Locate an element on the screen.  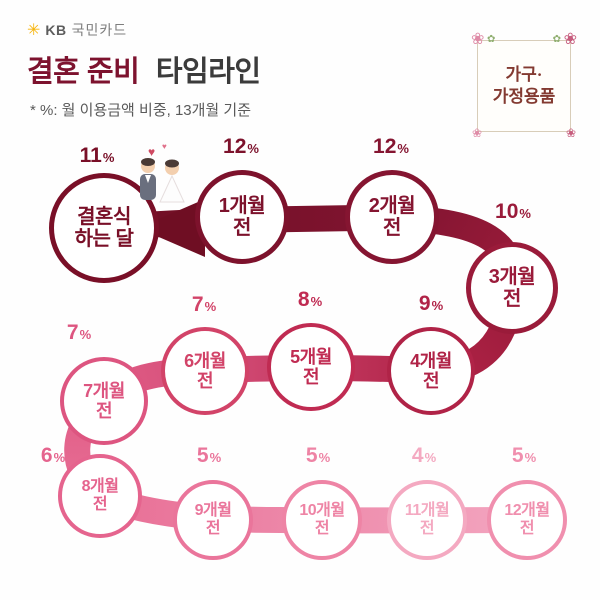
kb-logo-kb: KB is located at coordinates (56, 30).